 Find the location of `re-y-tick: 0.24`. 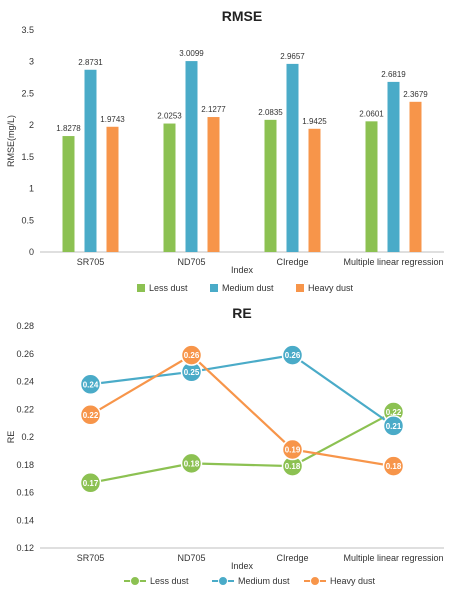

re-y-tick: 0.24 is located at coordinates (25, 382).